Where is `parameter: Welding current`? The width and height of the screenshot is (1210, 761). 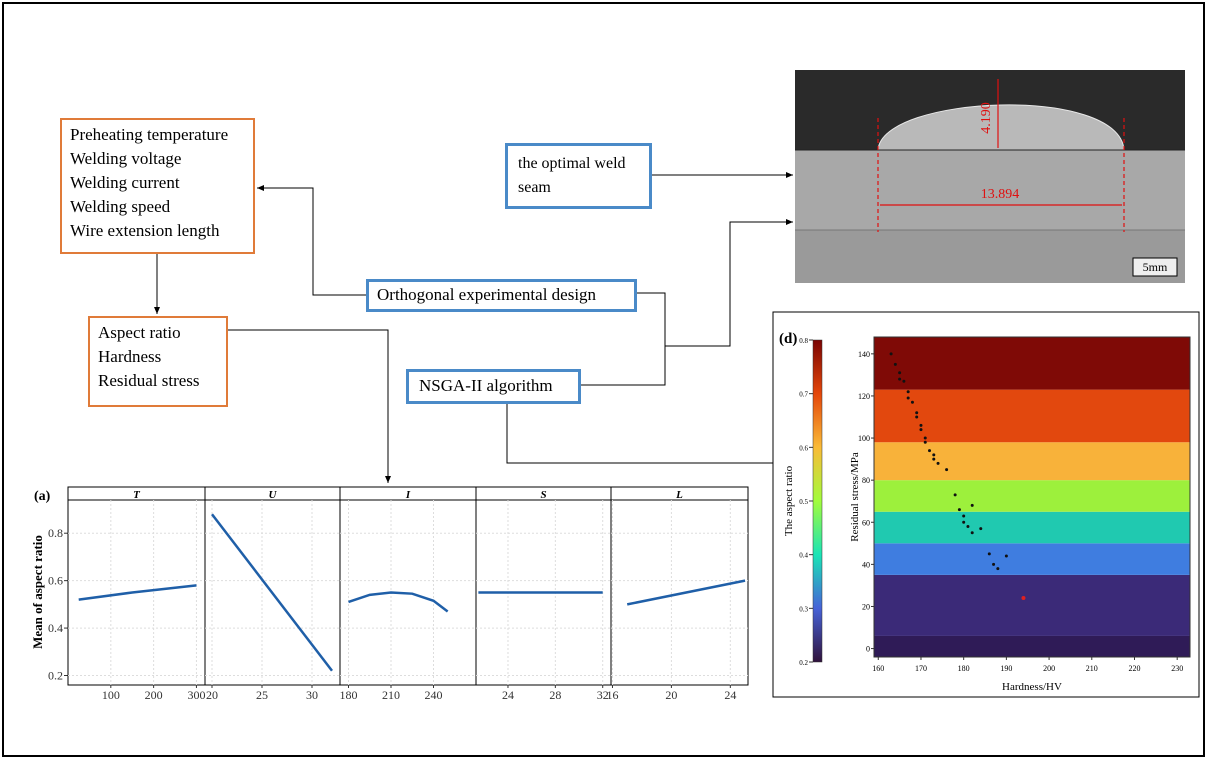 parameter: Welding current is located at coordinates (125, 182).